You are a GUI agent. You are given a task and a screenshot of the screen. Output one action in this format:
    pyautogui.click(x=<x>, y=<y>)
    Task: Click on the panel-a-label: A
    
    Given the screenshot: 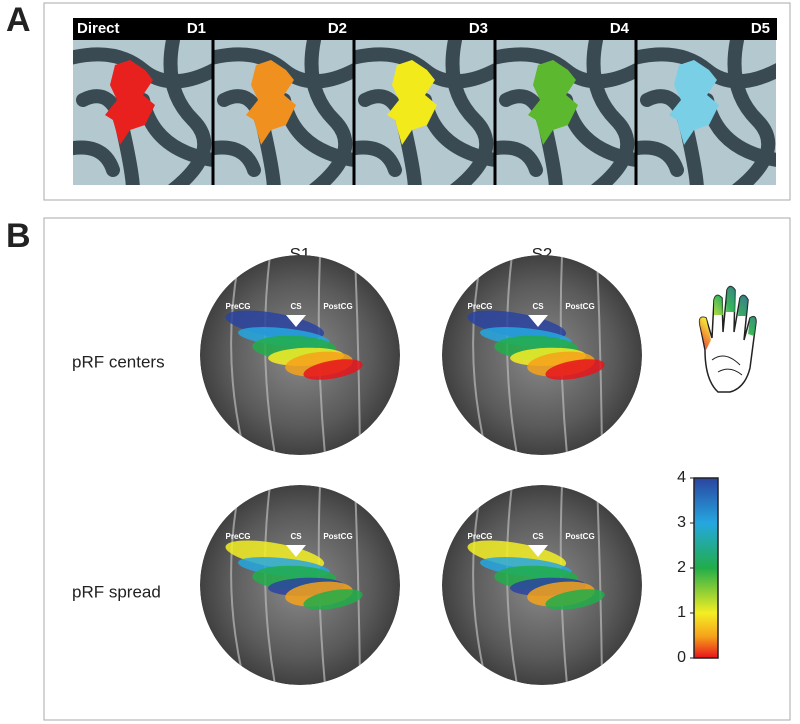 What is the action you would take?
    pyautogui.click(x=18, y=20)
    